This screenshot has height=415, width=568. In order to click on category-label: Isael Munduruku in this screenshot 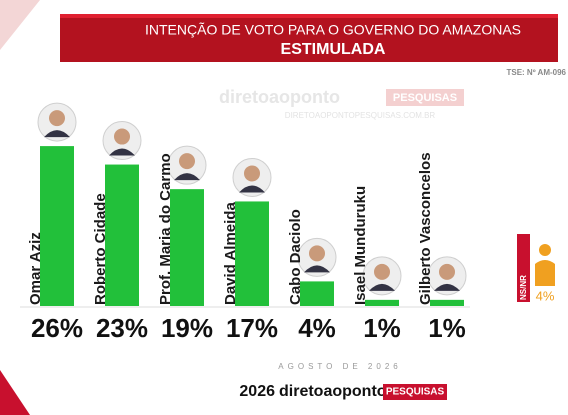, I will do `click(360, 245)`.